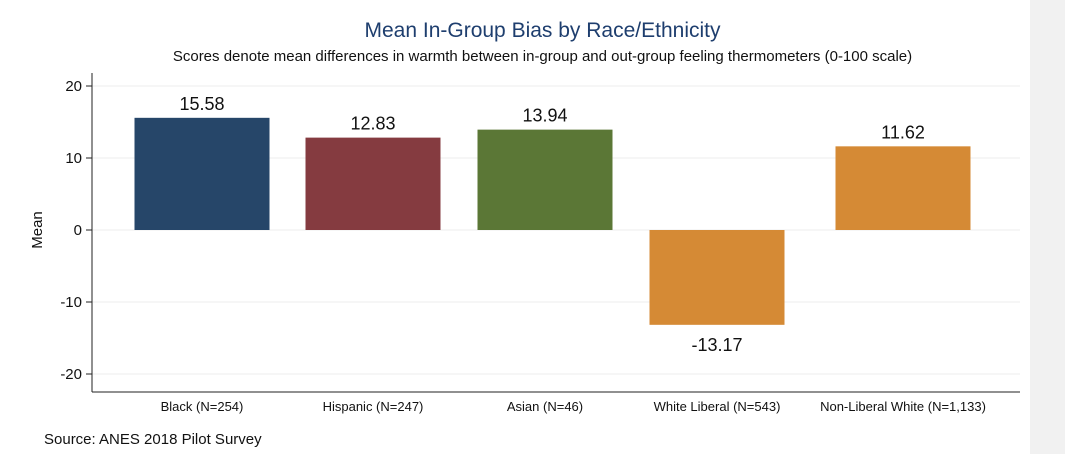  What do you see at coordinates (202, 406) in the screenshot?
I see `x-category-label: Black (N=254)` at bounding box center [202, 406].